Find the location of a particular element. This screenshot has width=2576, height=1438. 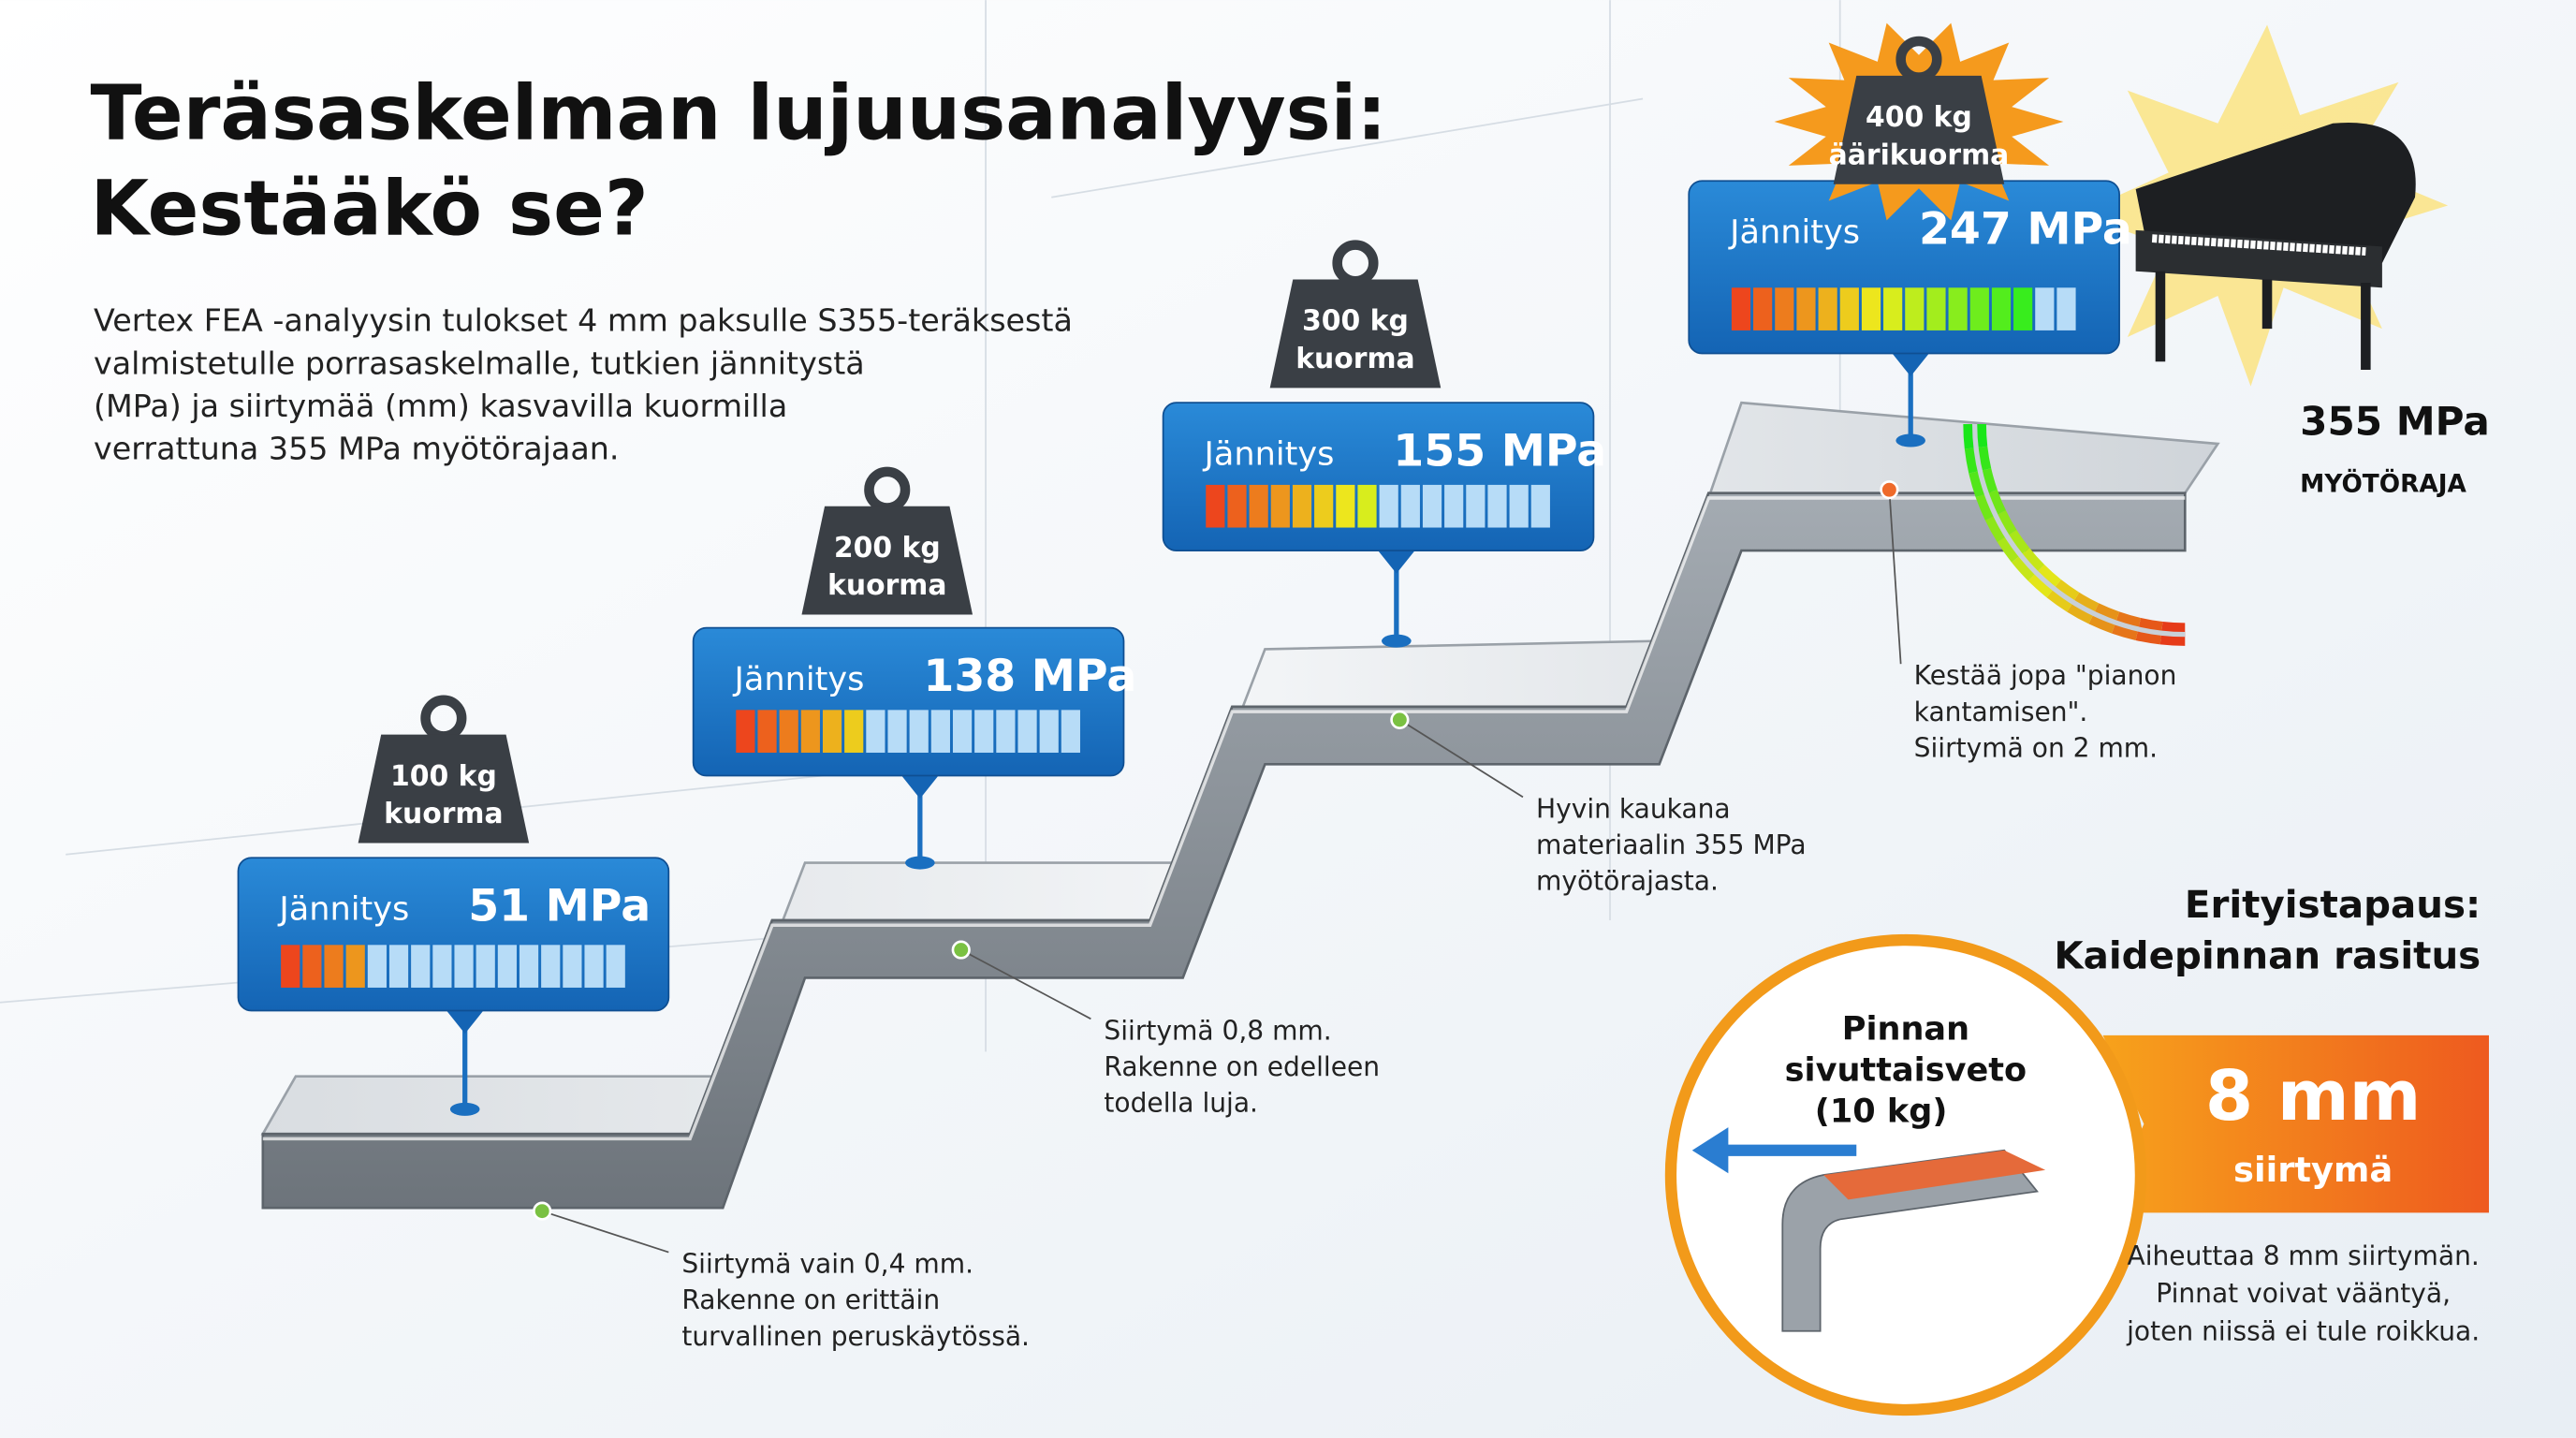

note-line: Hyvin kaukana is located at coordinates (1633, 808).